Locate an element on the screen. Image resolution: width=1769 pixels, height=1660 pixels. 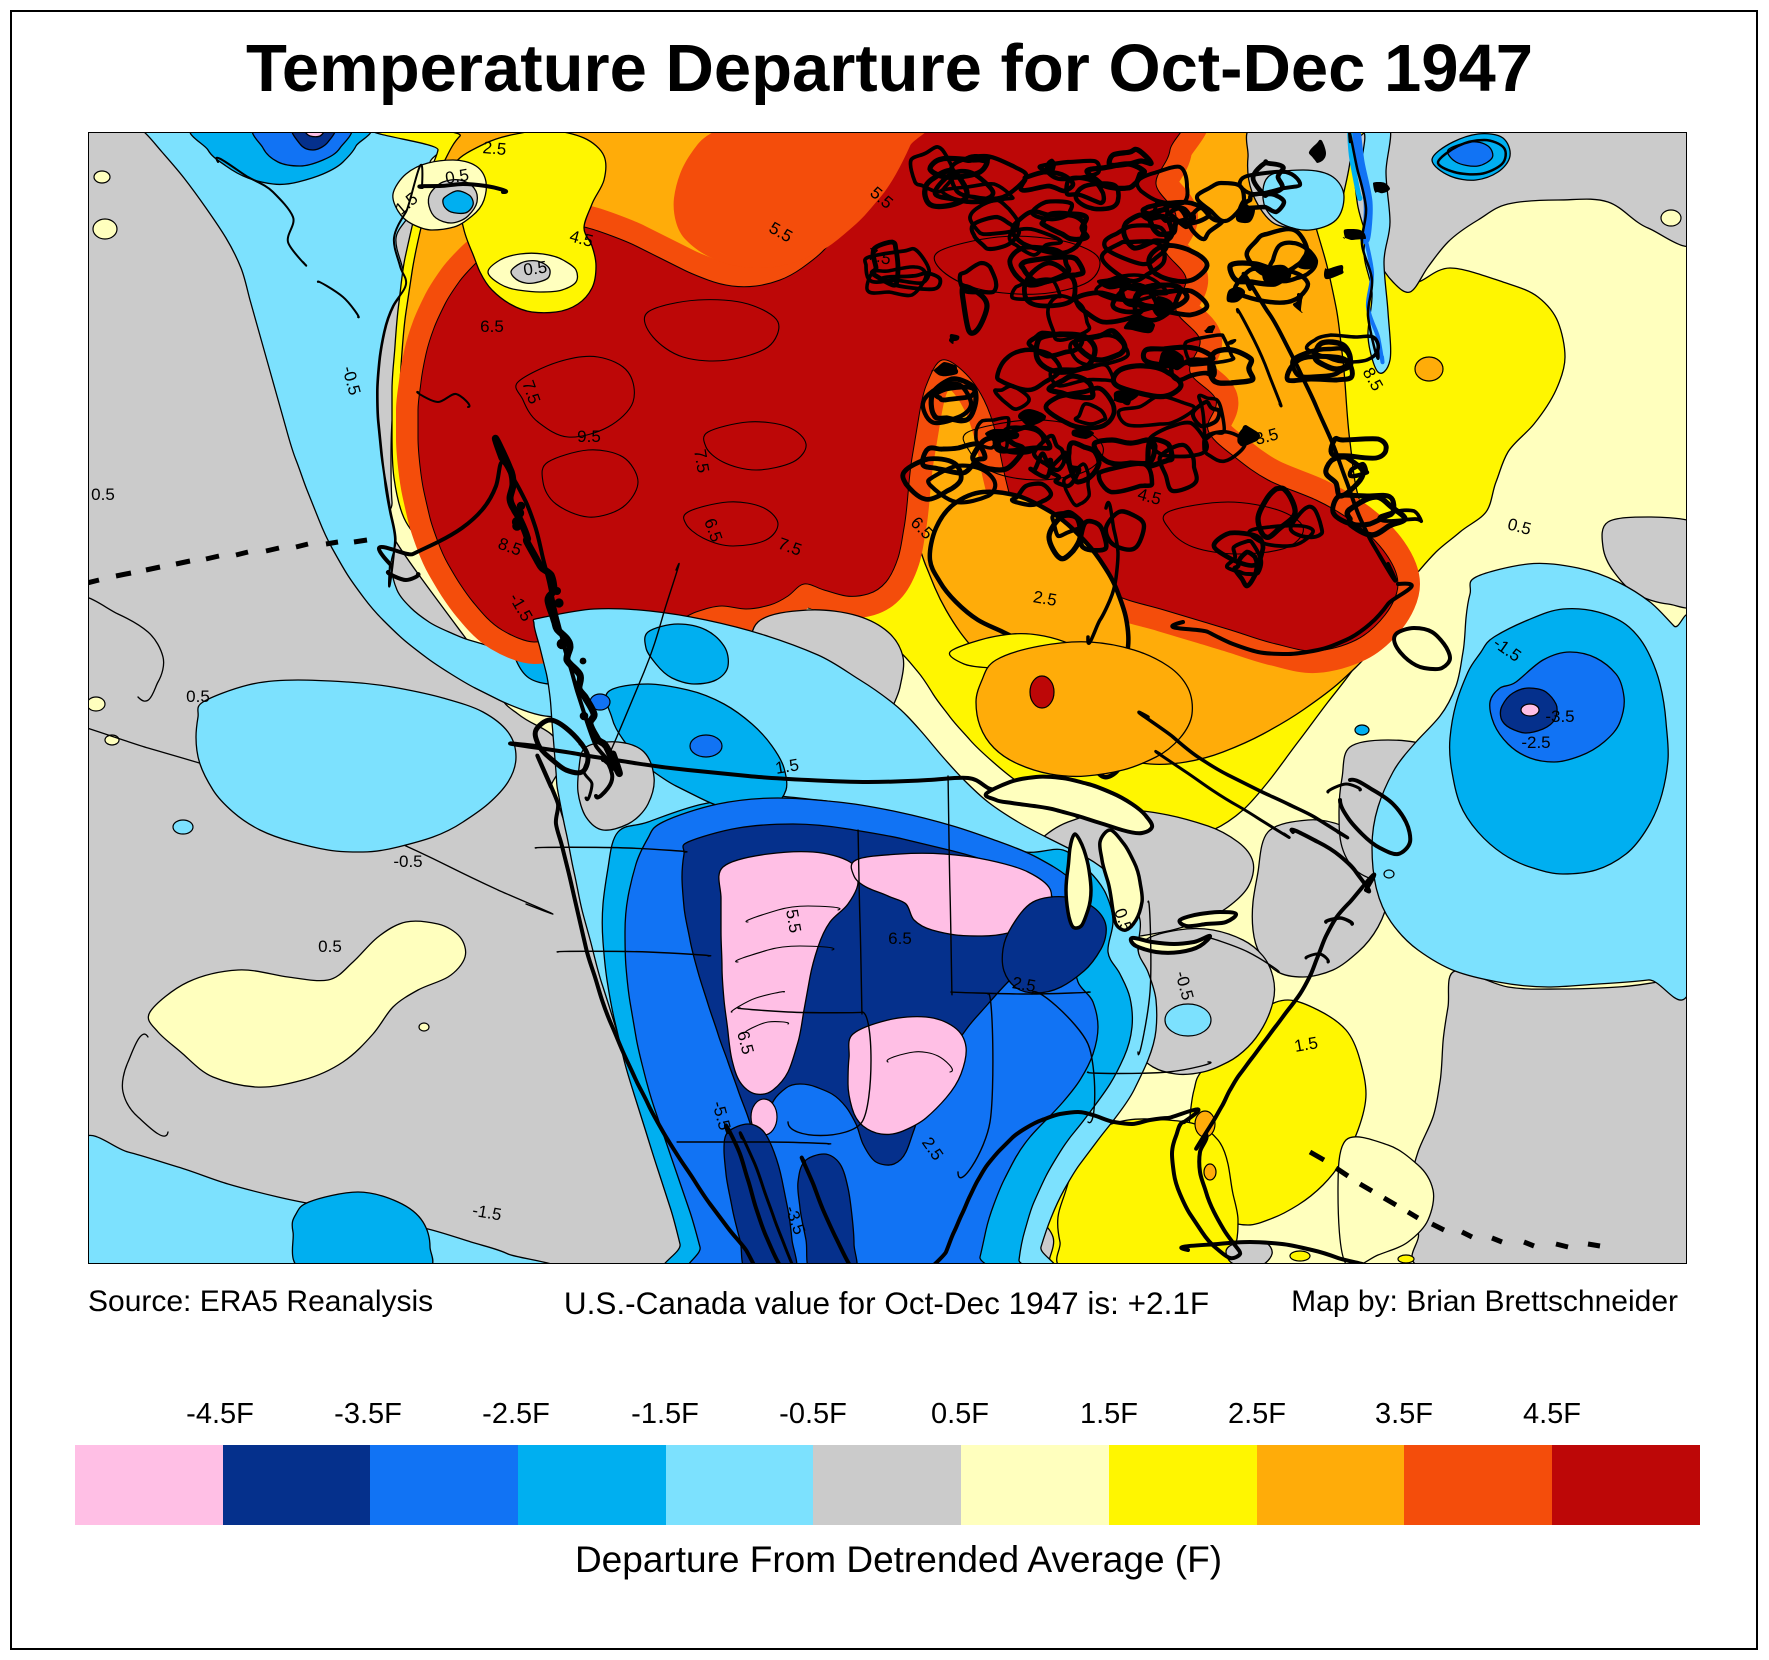
svg-text: -3.5 is located at coordinates (1559, 716).